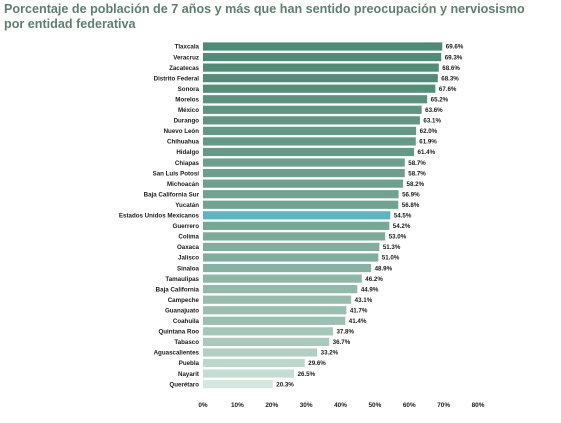 This screenshot has height=423, width=561. What do you see at coordinates (184, 384) in the screenshot?
I see `category-label-queretaro: Querétaro` at bounding box center [184, 384].